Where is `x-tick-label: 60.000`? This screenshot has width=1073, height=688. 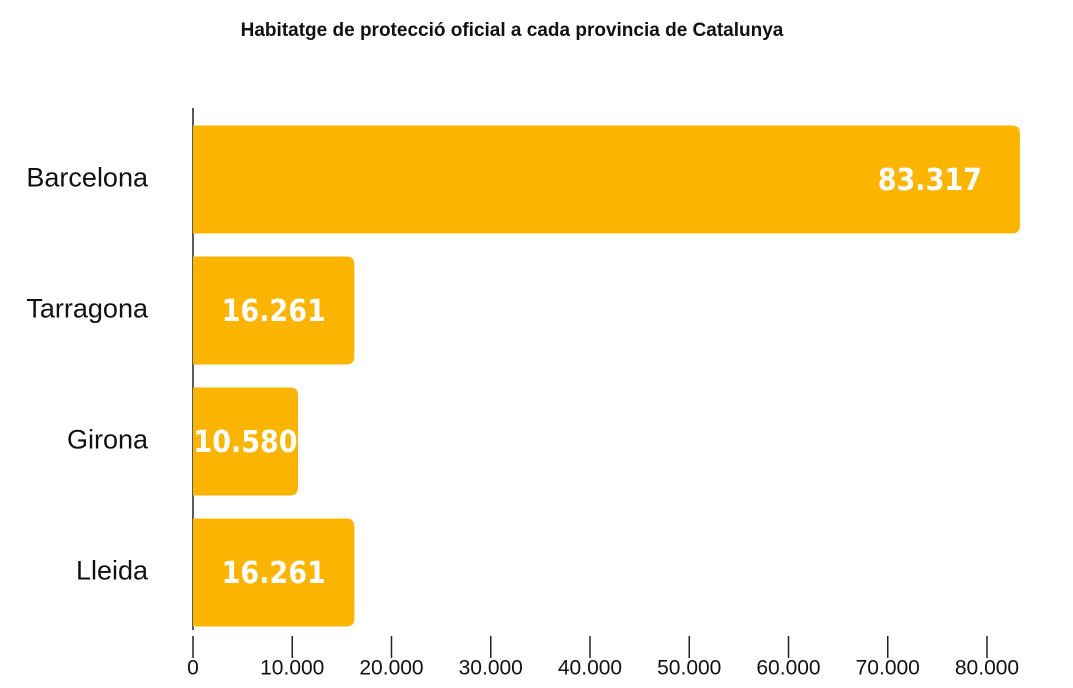
x-tick-label: 60.000 is located at coordinates (788, 668).